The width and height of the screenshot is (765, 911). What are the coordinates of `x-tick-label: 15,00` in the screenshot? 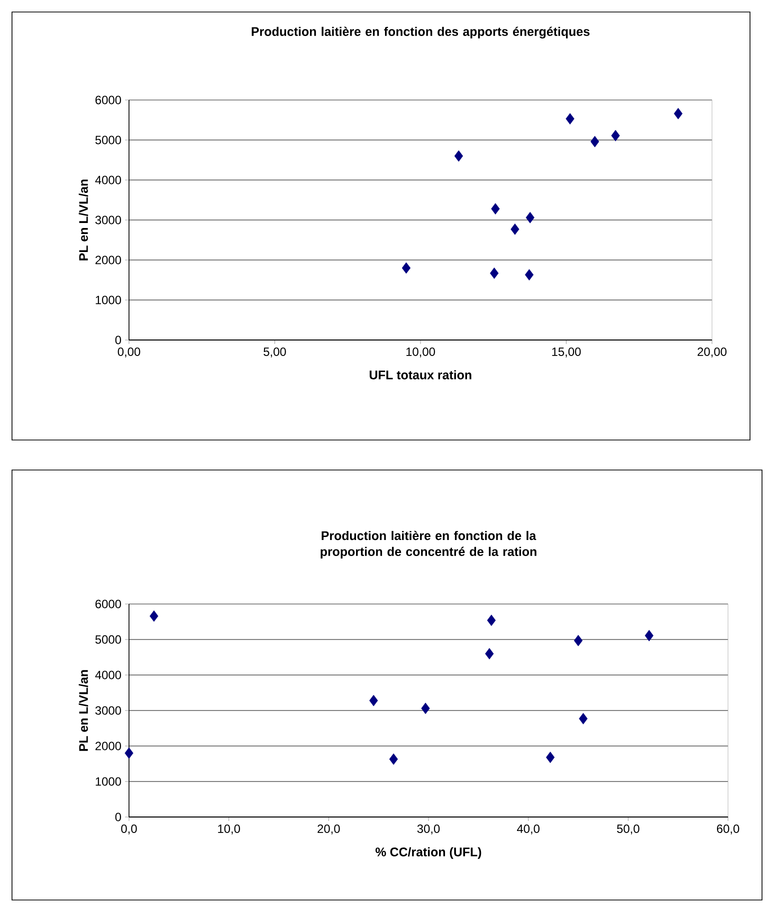 It's located at (566, 353).